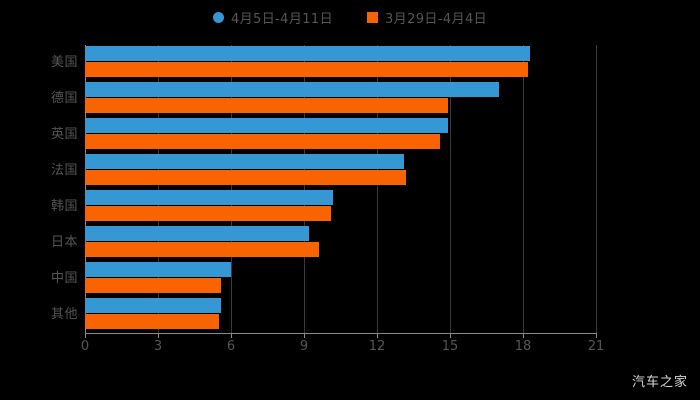  What do you see at coordinates (197, 233) in the screenshot?
I see `bar-日本-series-1` at bounding box center [197, 233].